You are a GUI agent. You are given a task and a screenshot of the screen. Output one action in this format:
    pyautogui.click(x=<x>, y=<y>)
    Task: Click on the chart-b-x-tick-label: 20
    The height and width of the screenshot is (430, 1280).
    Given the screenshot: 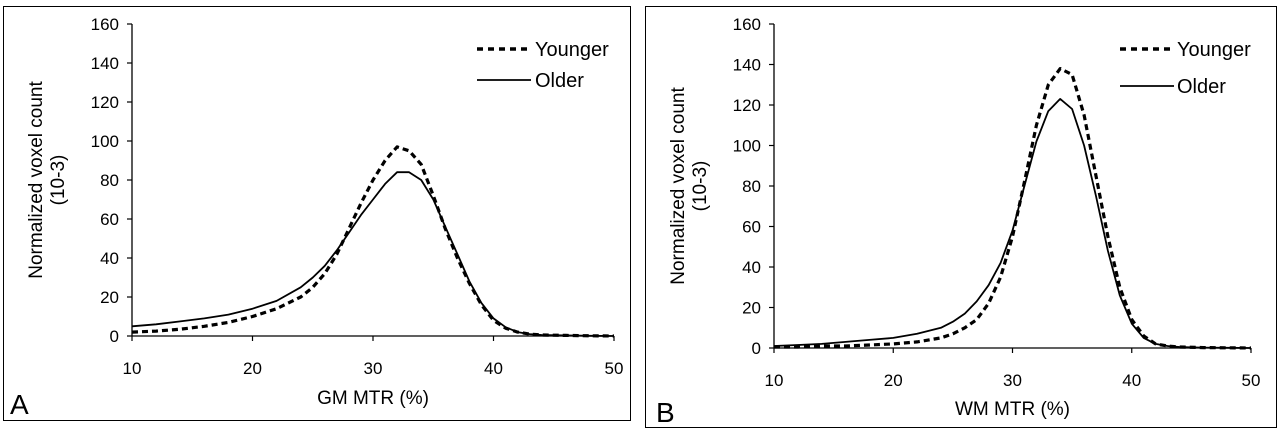 What is the action you would take?
    pyautogui.click(x=893, y=380)
    